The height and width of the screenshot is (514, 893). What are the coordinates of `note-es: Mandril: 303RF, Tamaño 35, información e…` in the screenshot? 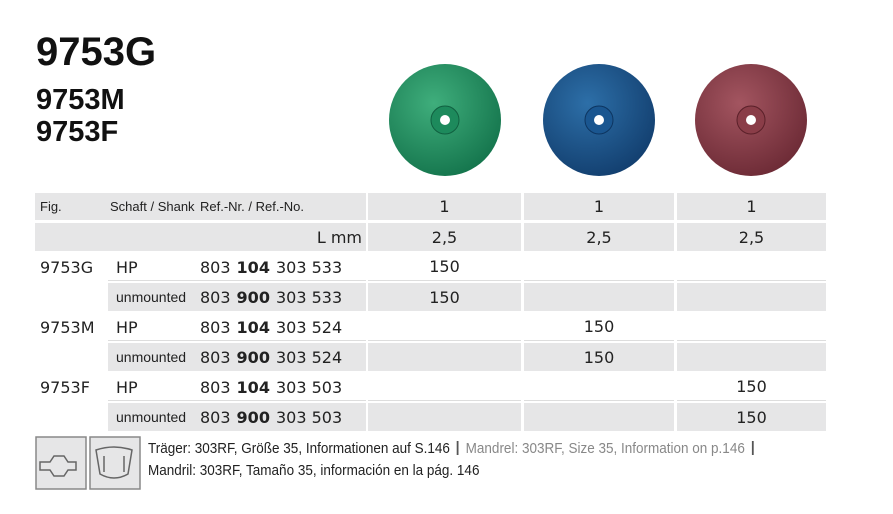 It's located at (314, 470).